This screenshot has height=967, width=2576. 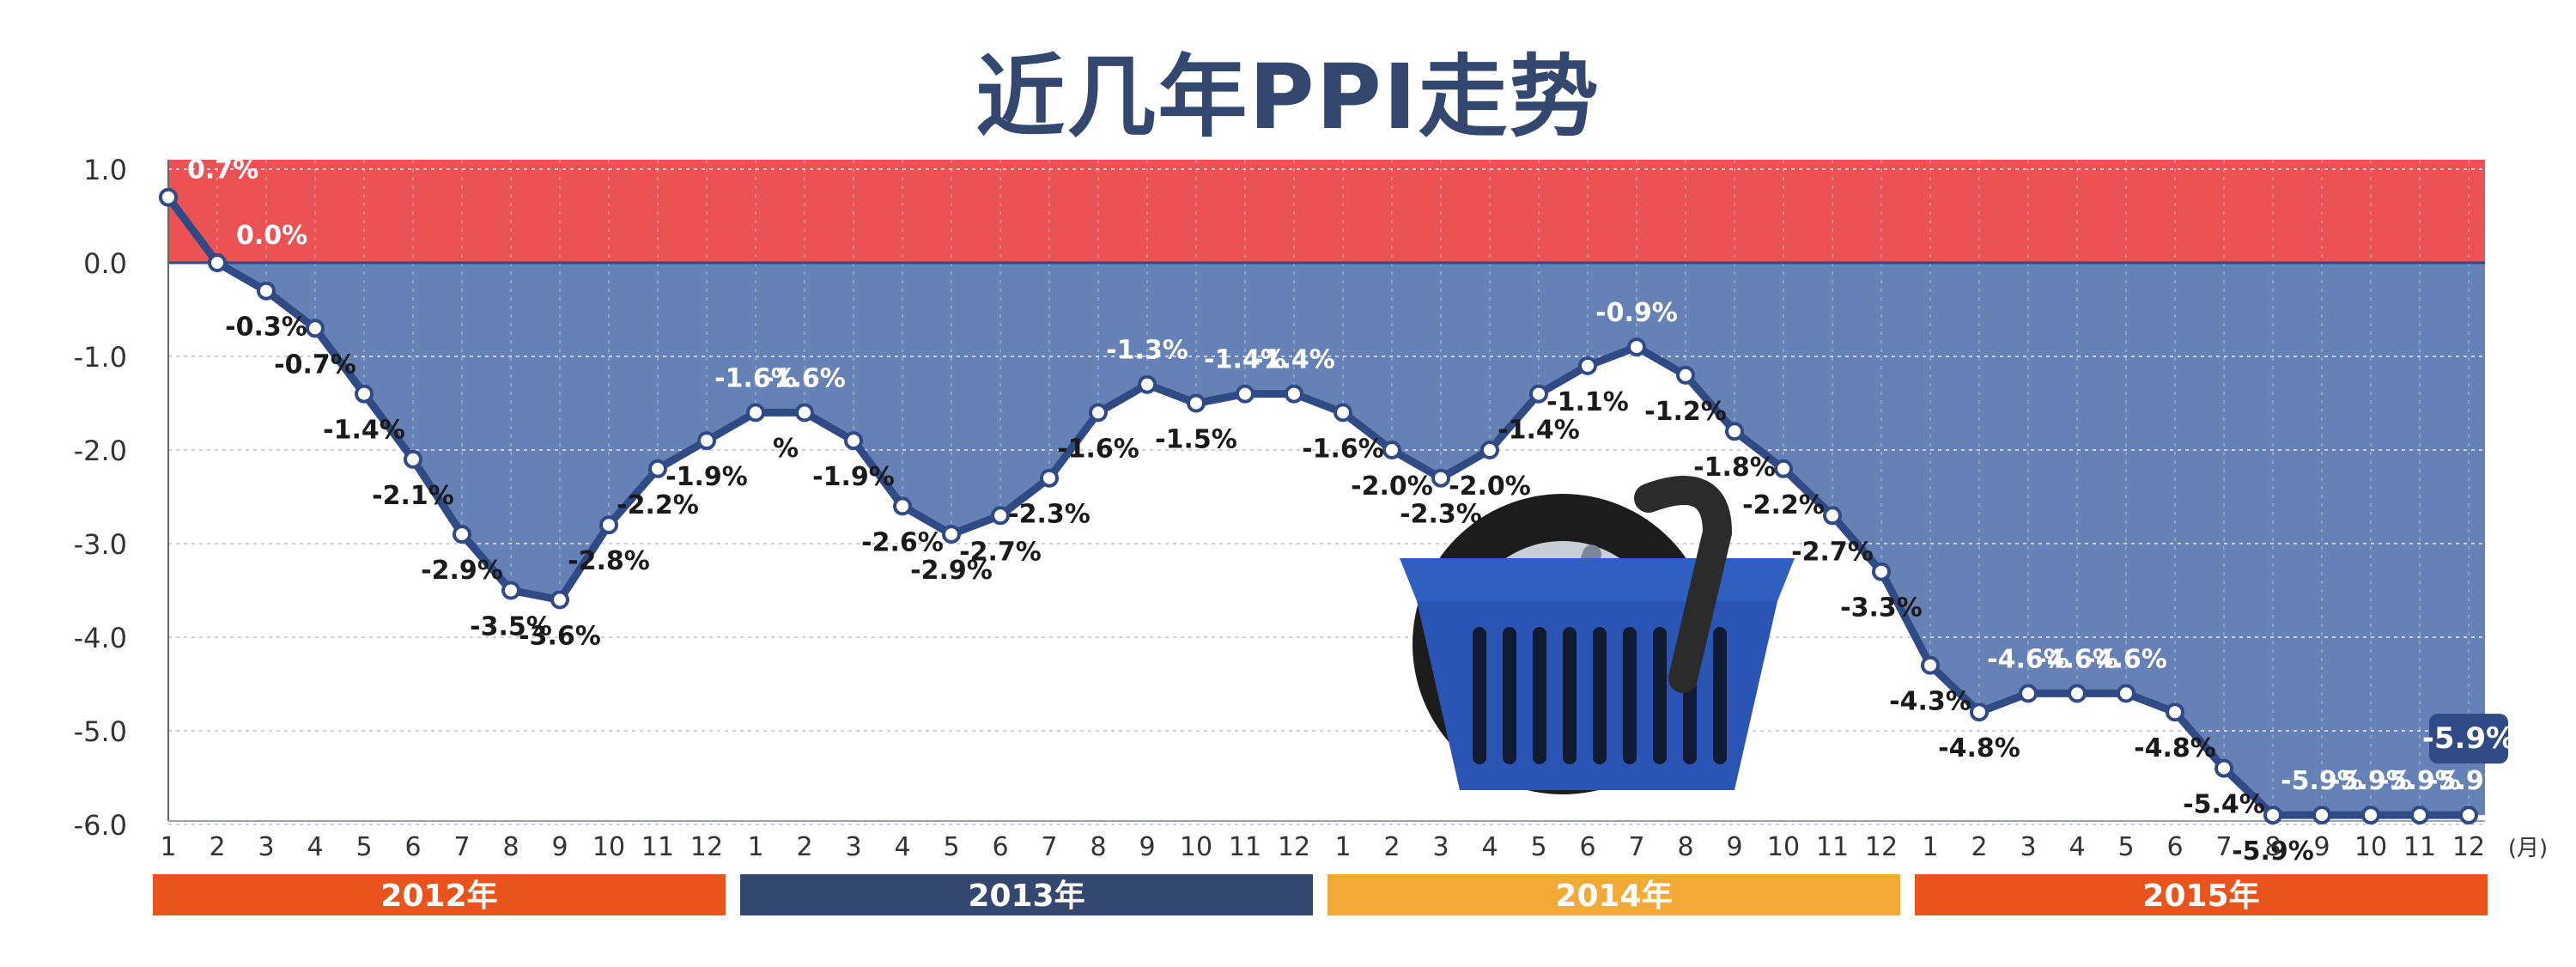 What do you see at coordinates (105, 170) in the screenshot?
I see `y-tick-label: 1.0` at bounding box center [105, 170].